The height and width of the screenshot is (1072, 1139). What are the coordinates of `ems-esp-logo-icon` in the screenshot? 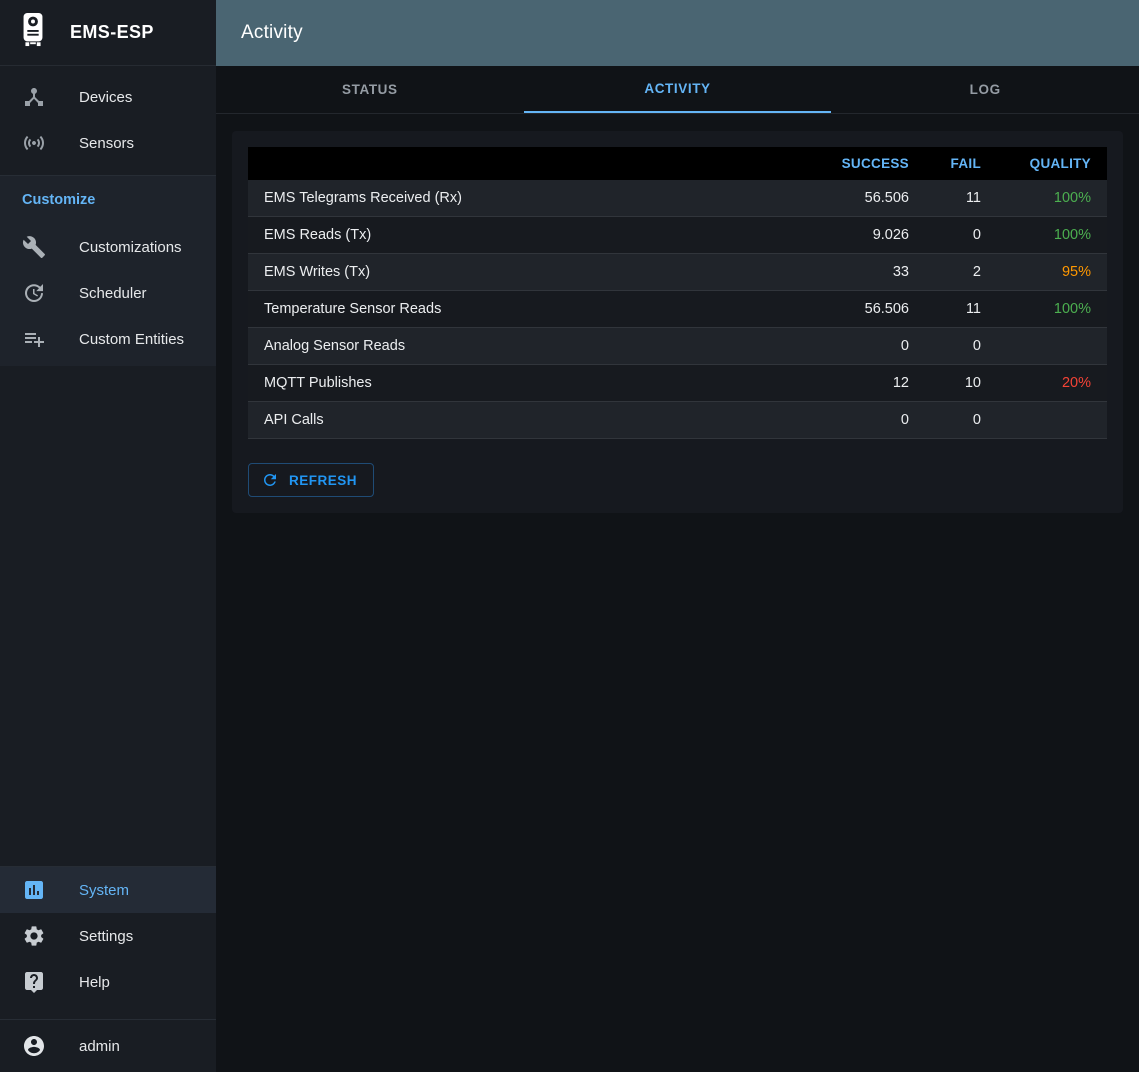 It's located at (33, 32).